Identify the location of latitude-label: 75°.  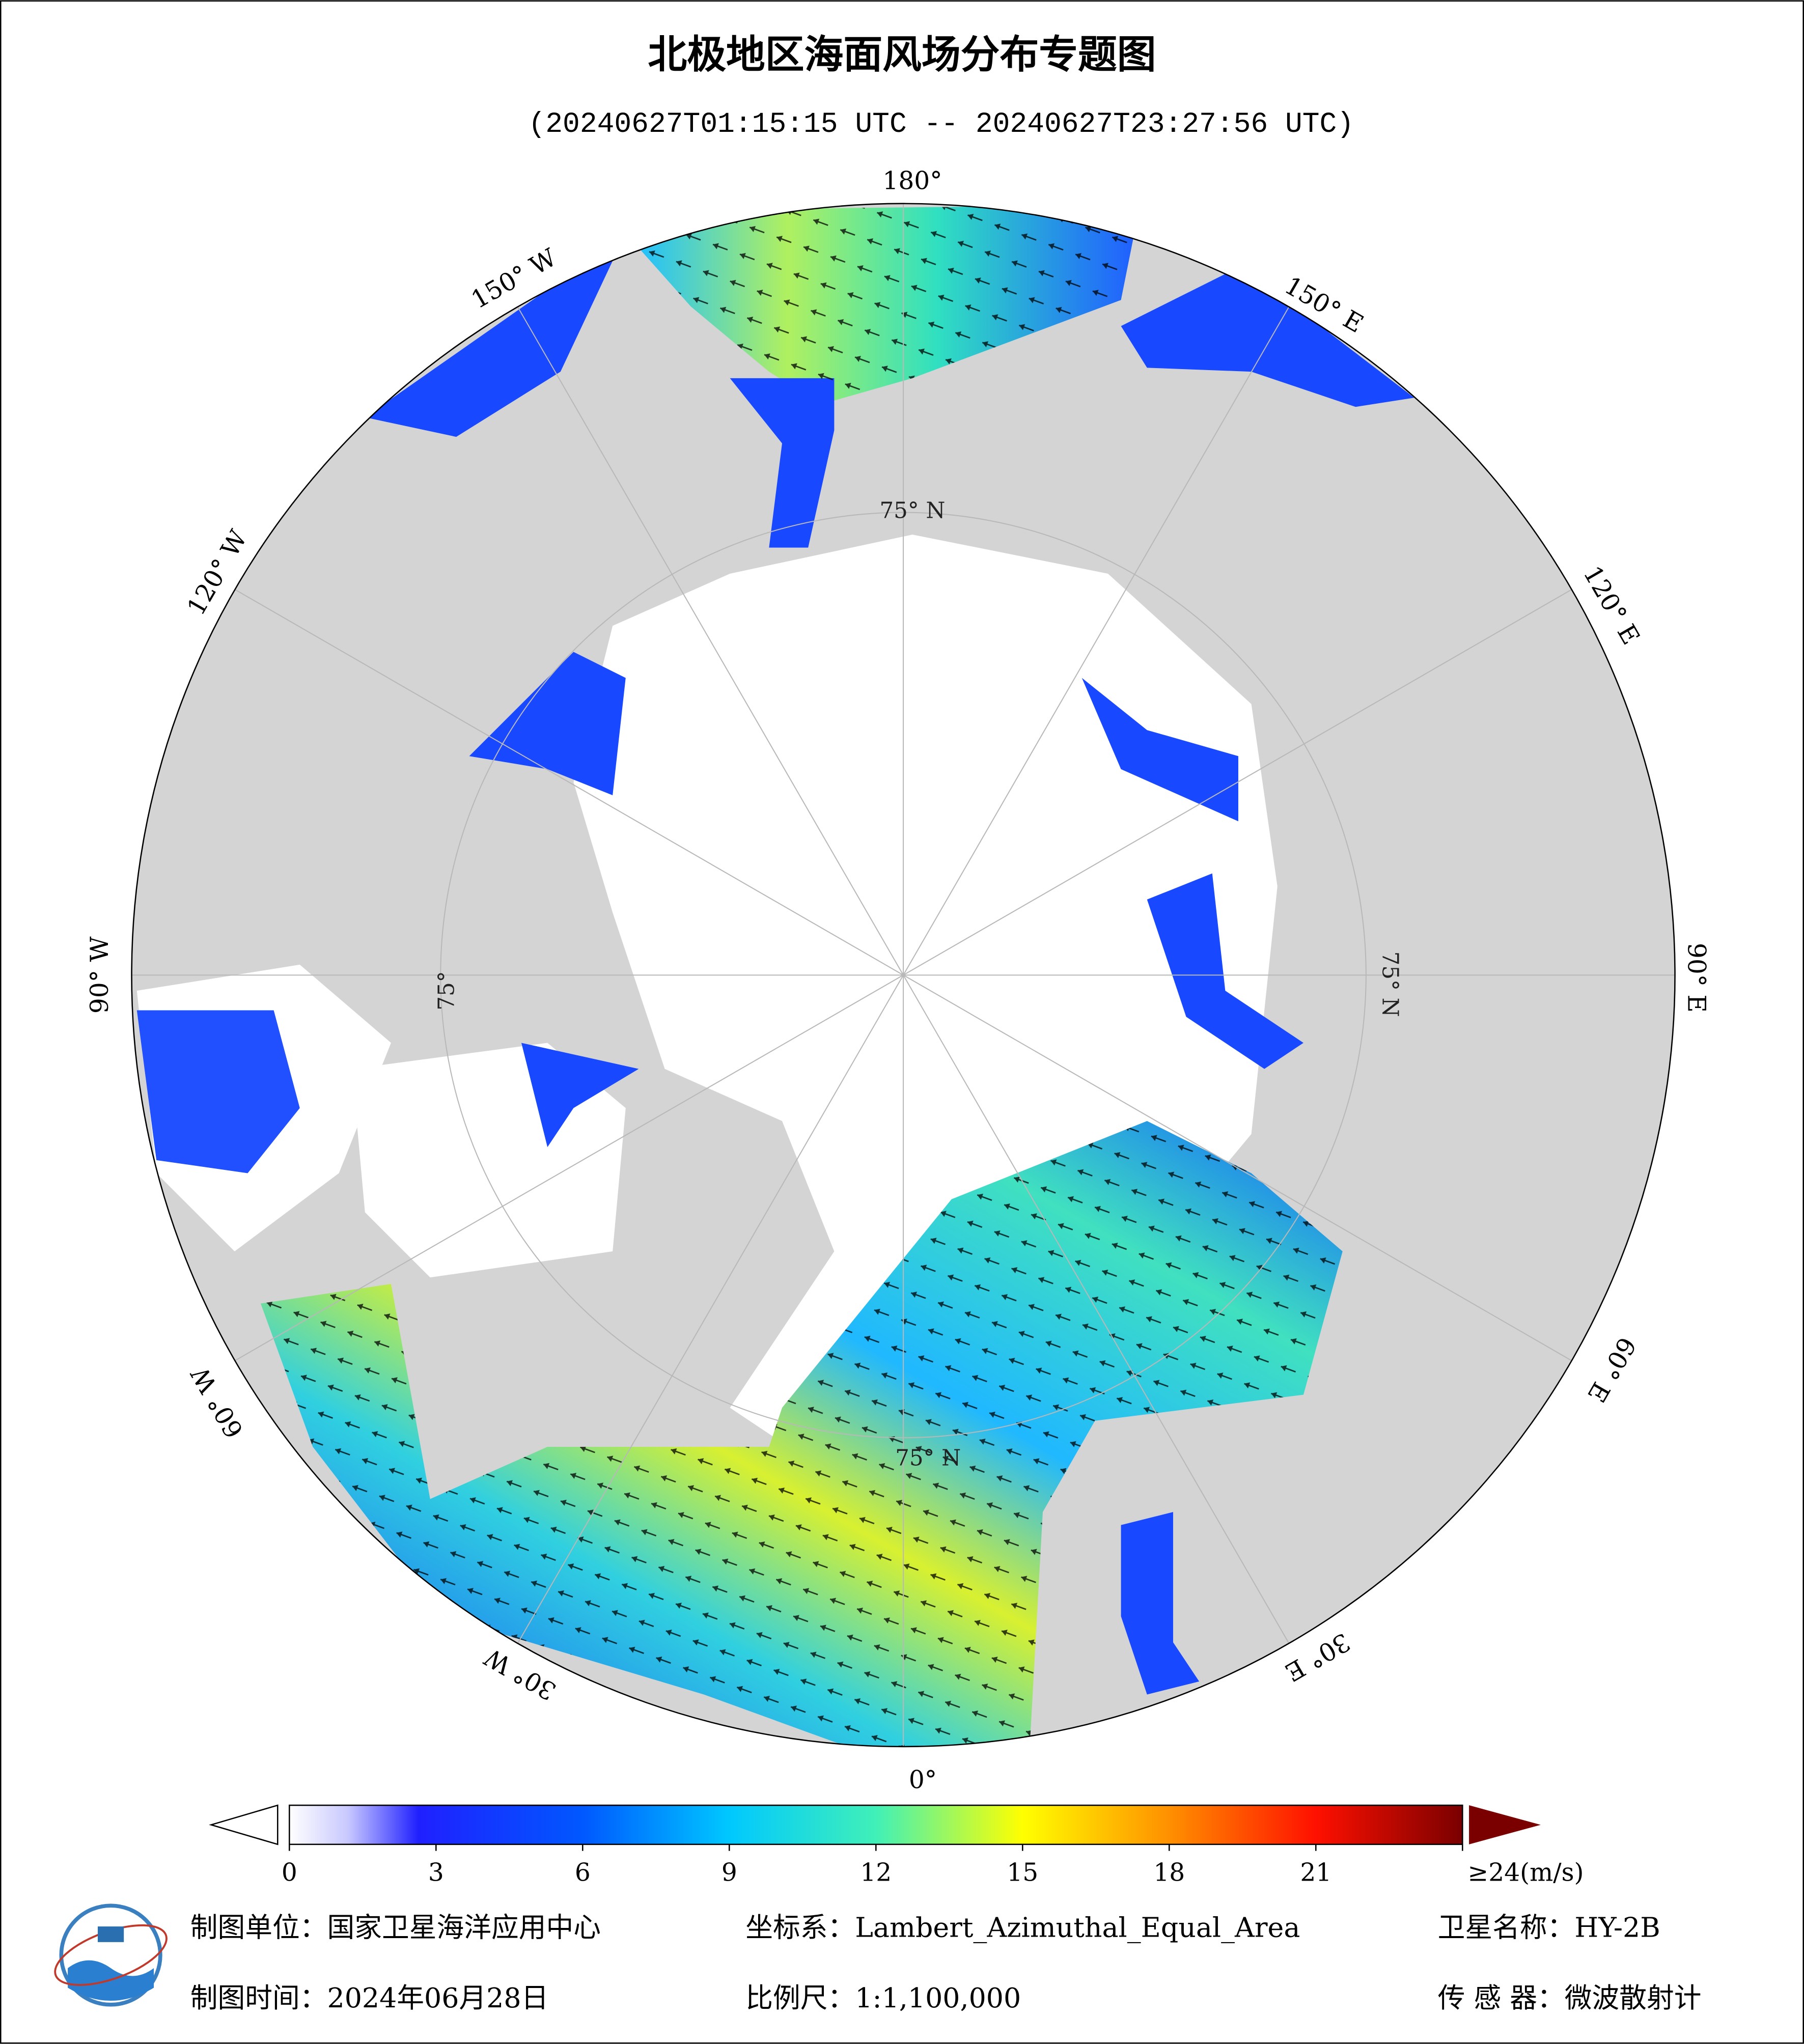
(447, 991).